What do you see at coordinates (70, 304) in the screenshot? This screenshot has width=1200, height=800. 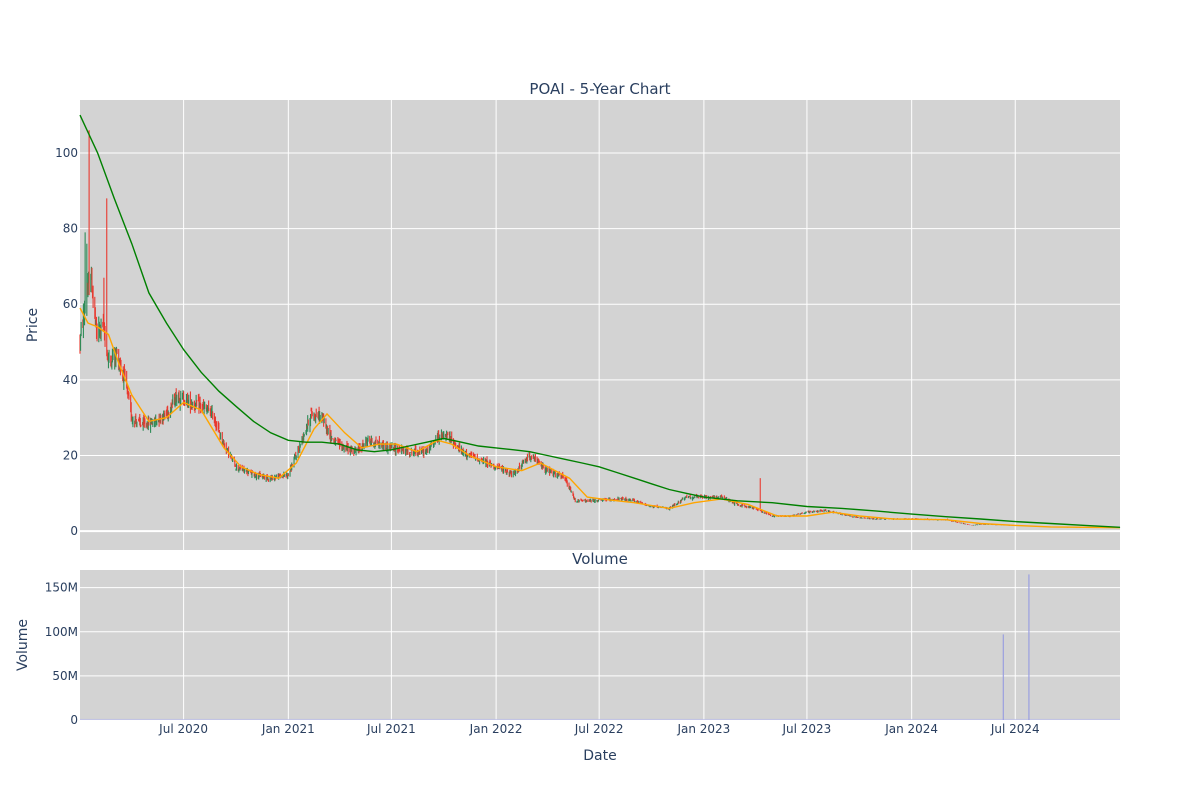 I see `price-y-tick: 60` at bounding box center [70, 304].